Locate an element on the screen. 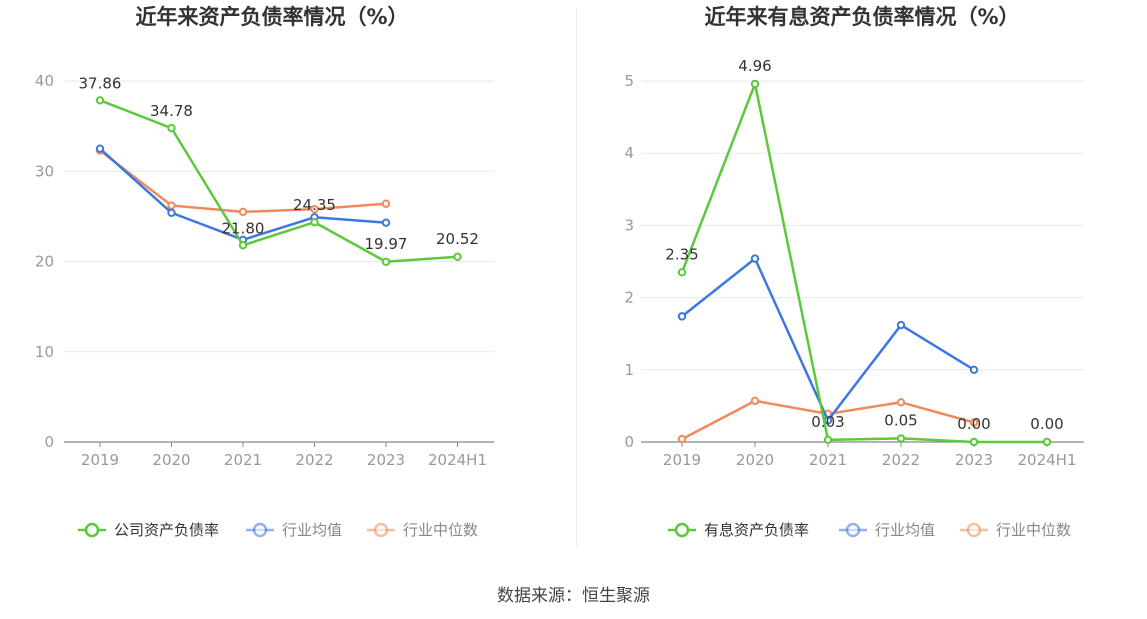 Image resolution: width=1147 pixels, height=619 pixels. y-tick-label: 5 is located at coordinates (629, 81).